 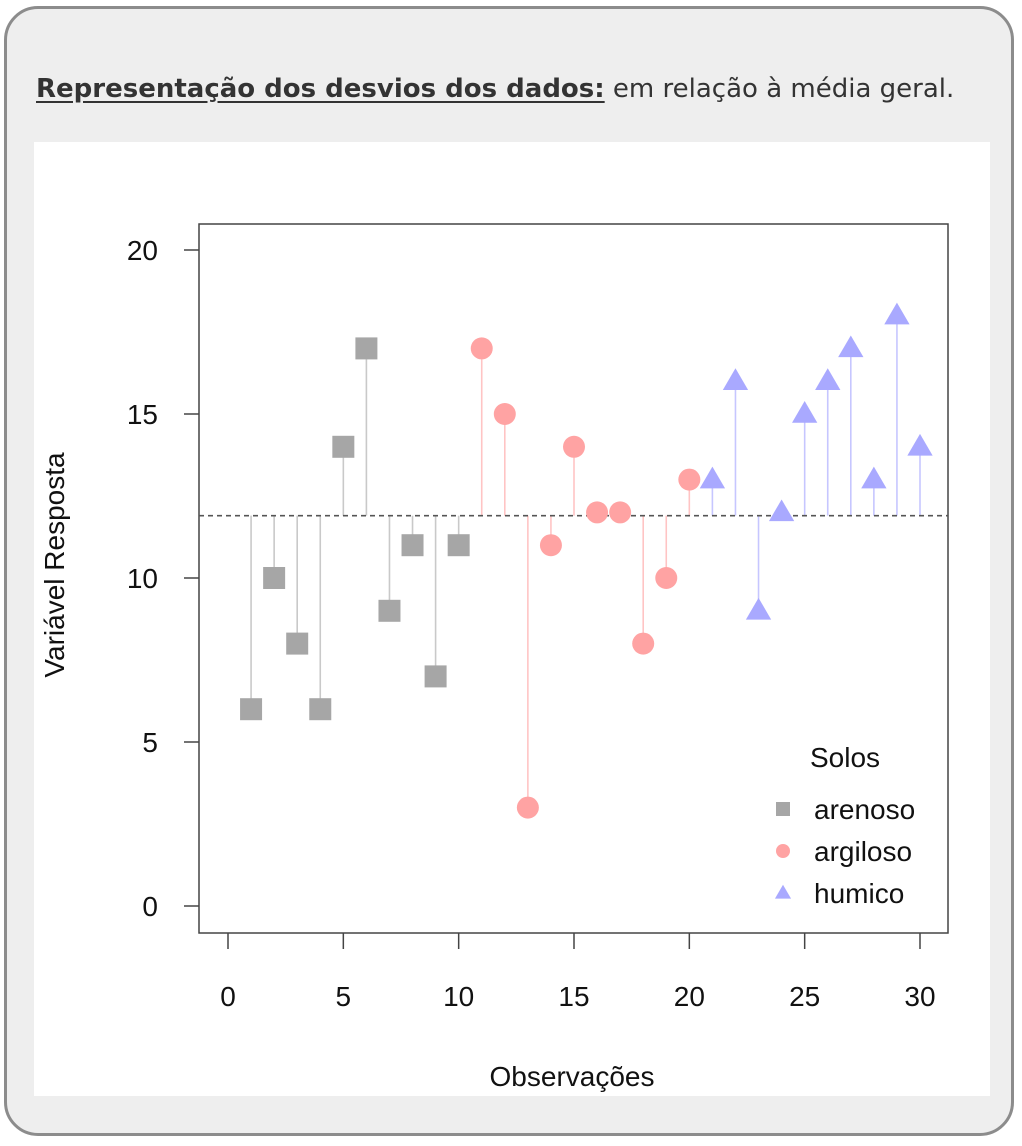 I want to click on x-tick-label: 0, so click(x=228, y=996).